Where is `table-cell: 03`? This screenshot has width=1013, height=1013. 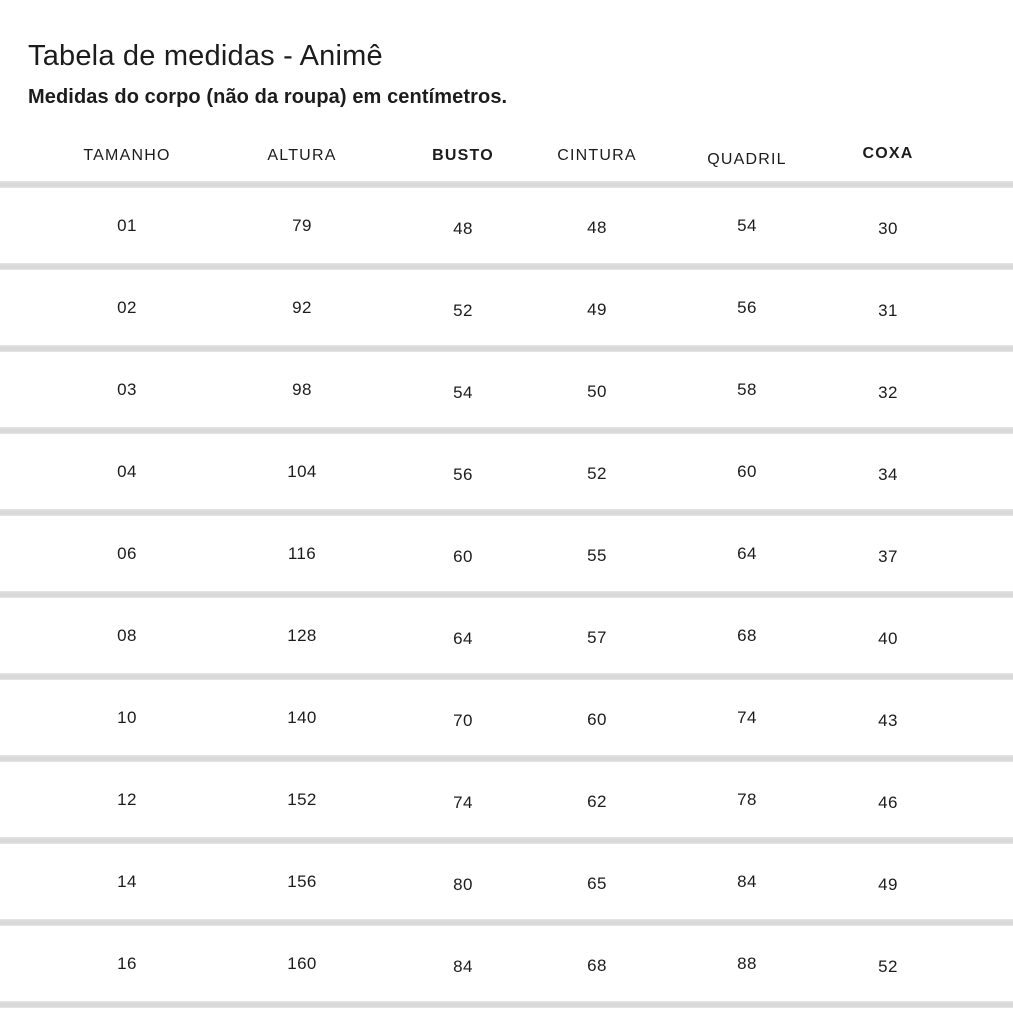 table-cell: 03 is located at coordinates (127, 389).